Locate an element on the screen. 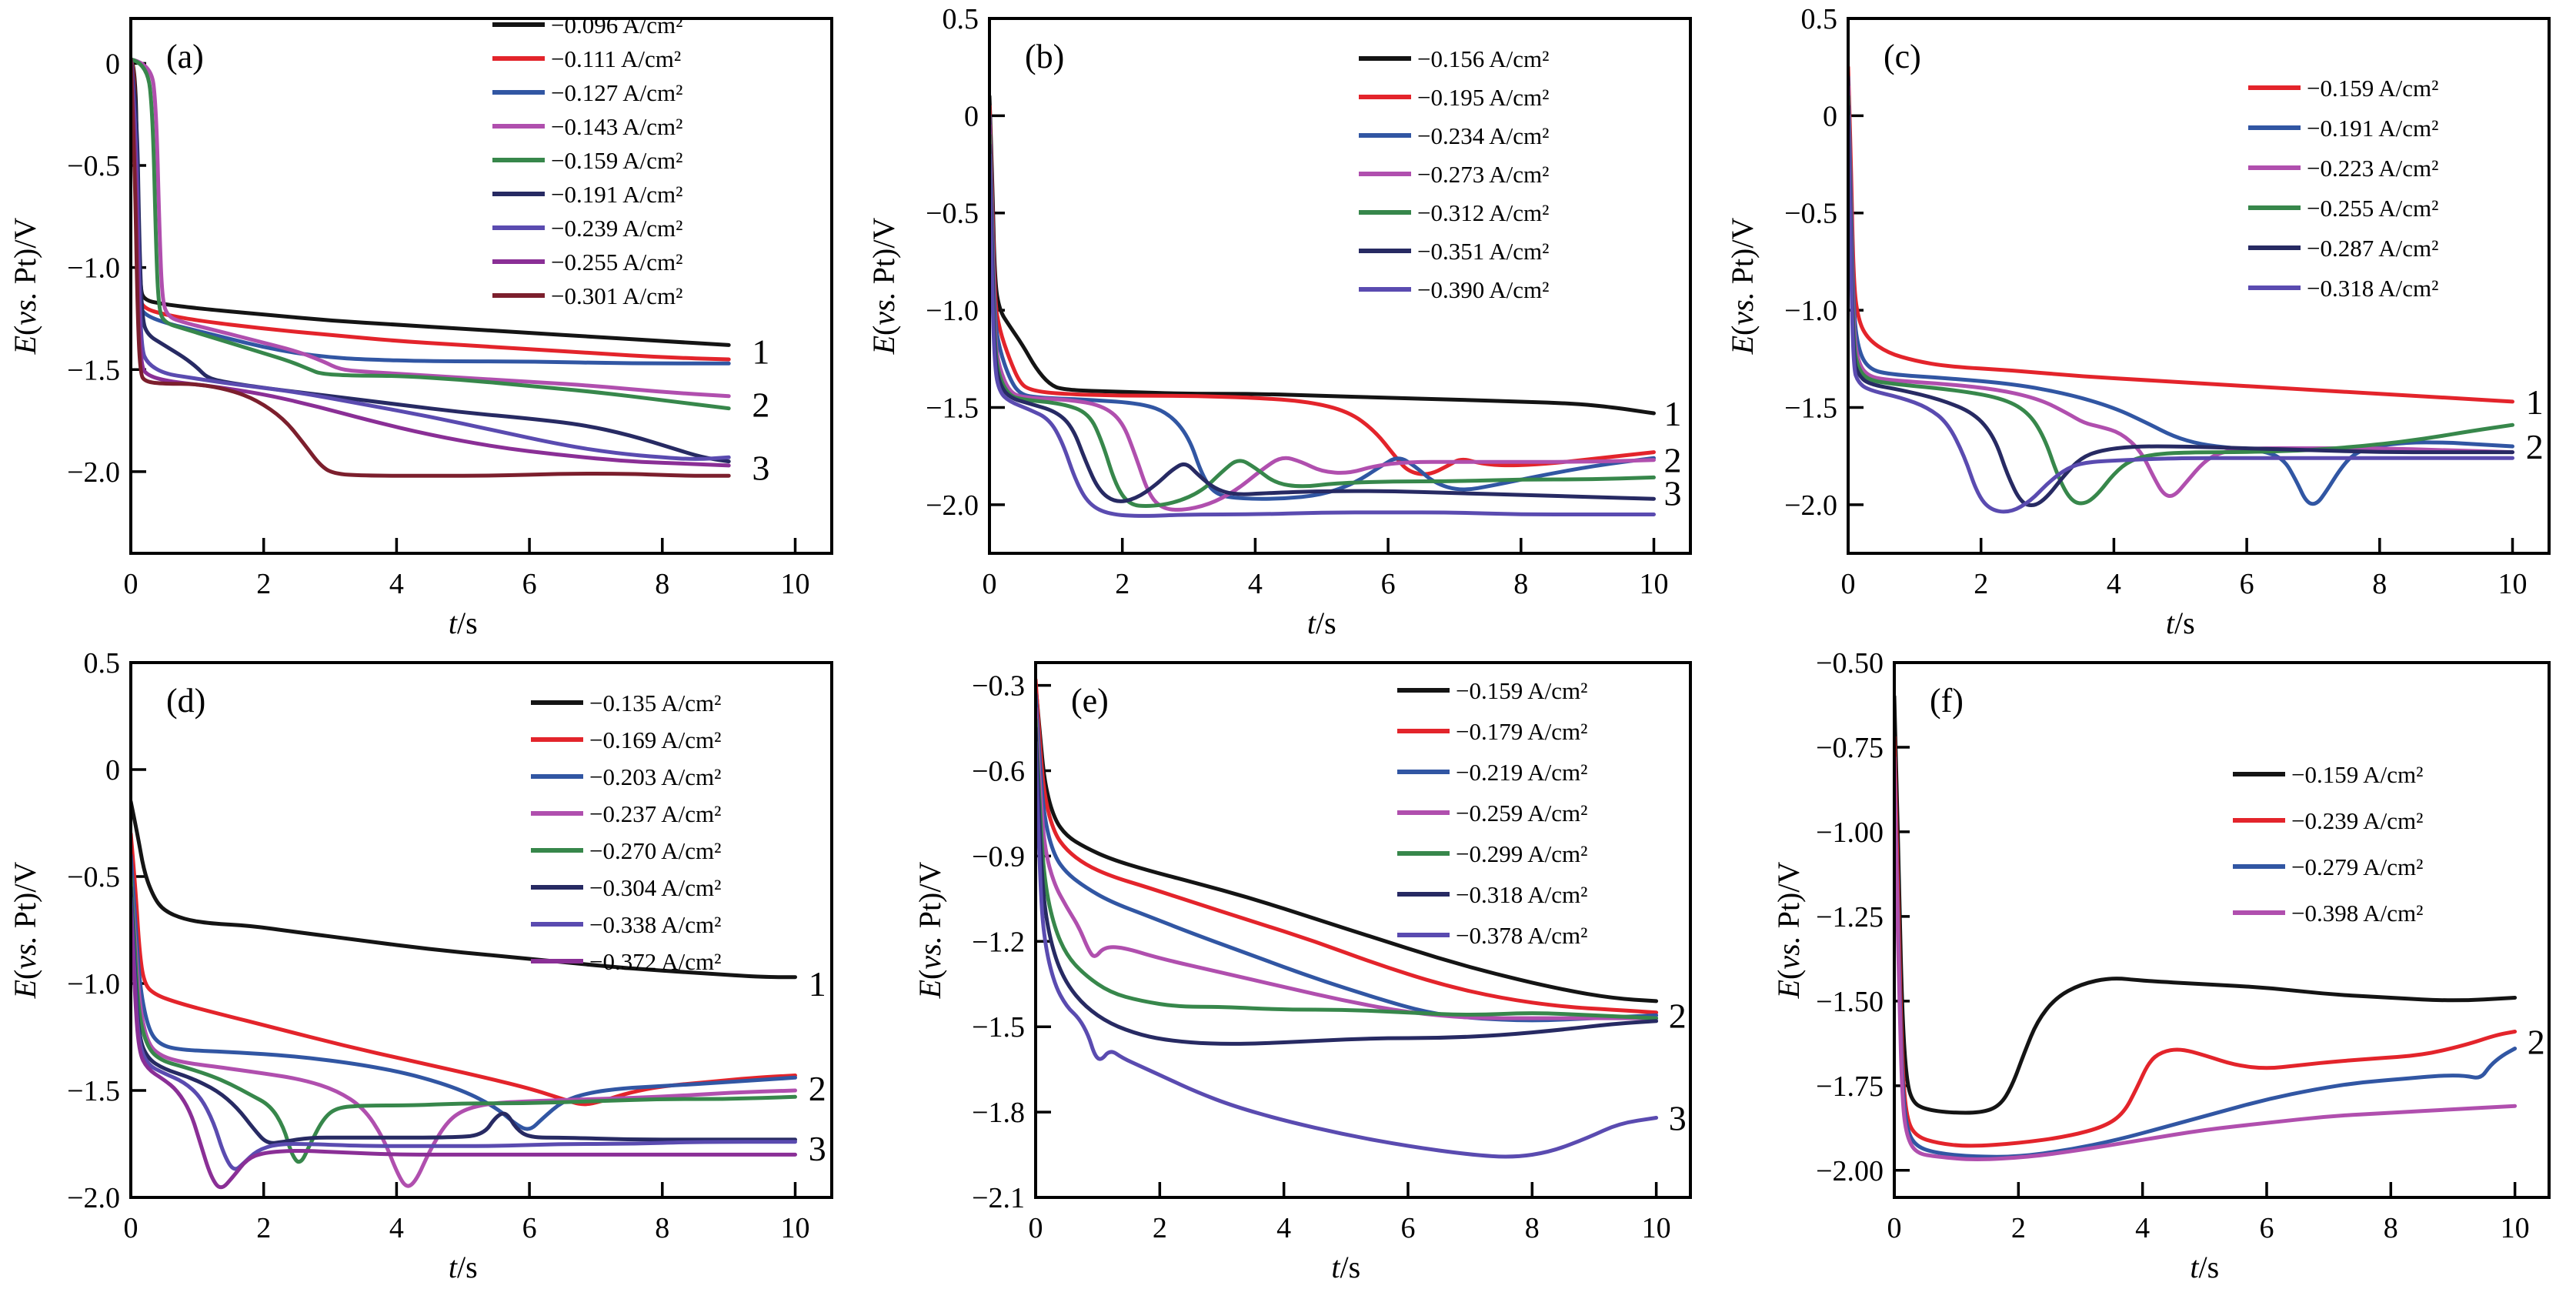 This screenshot has width=2576, height=1289. legend-label: −0.135 A/cm² is located at coordinates (655, 703).